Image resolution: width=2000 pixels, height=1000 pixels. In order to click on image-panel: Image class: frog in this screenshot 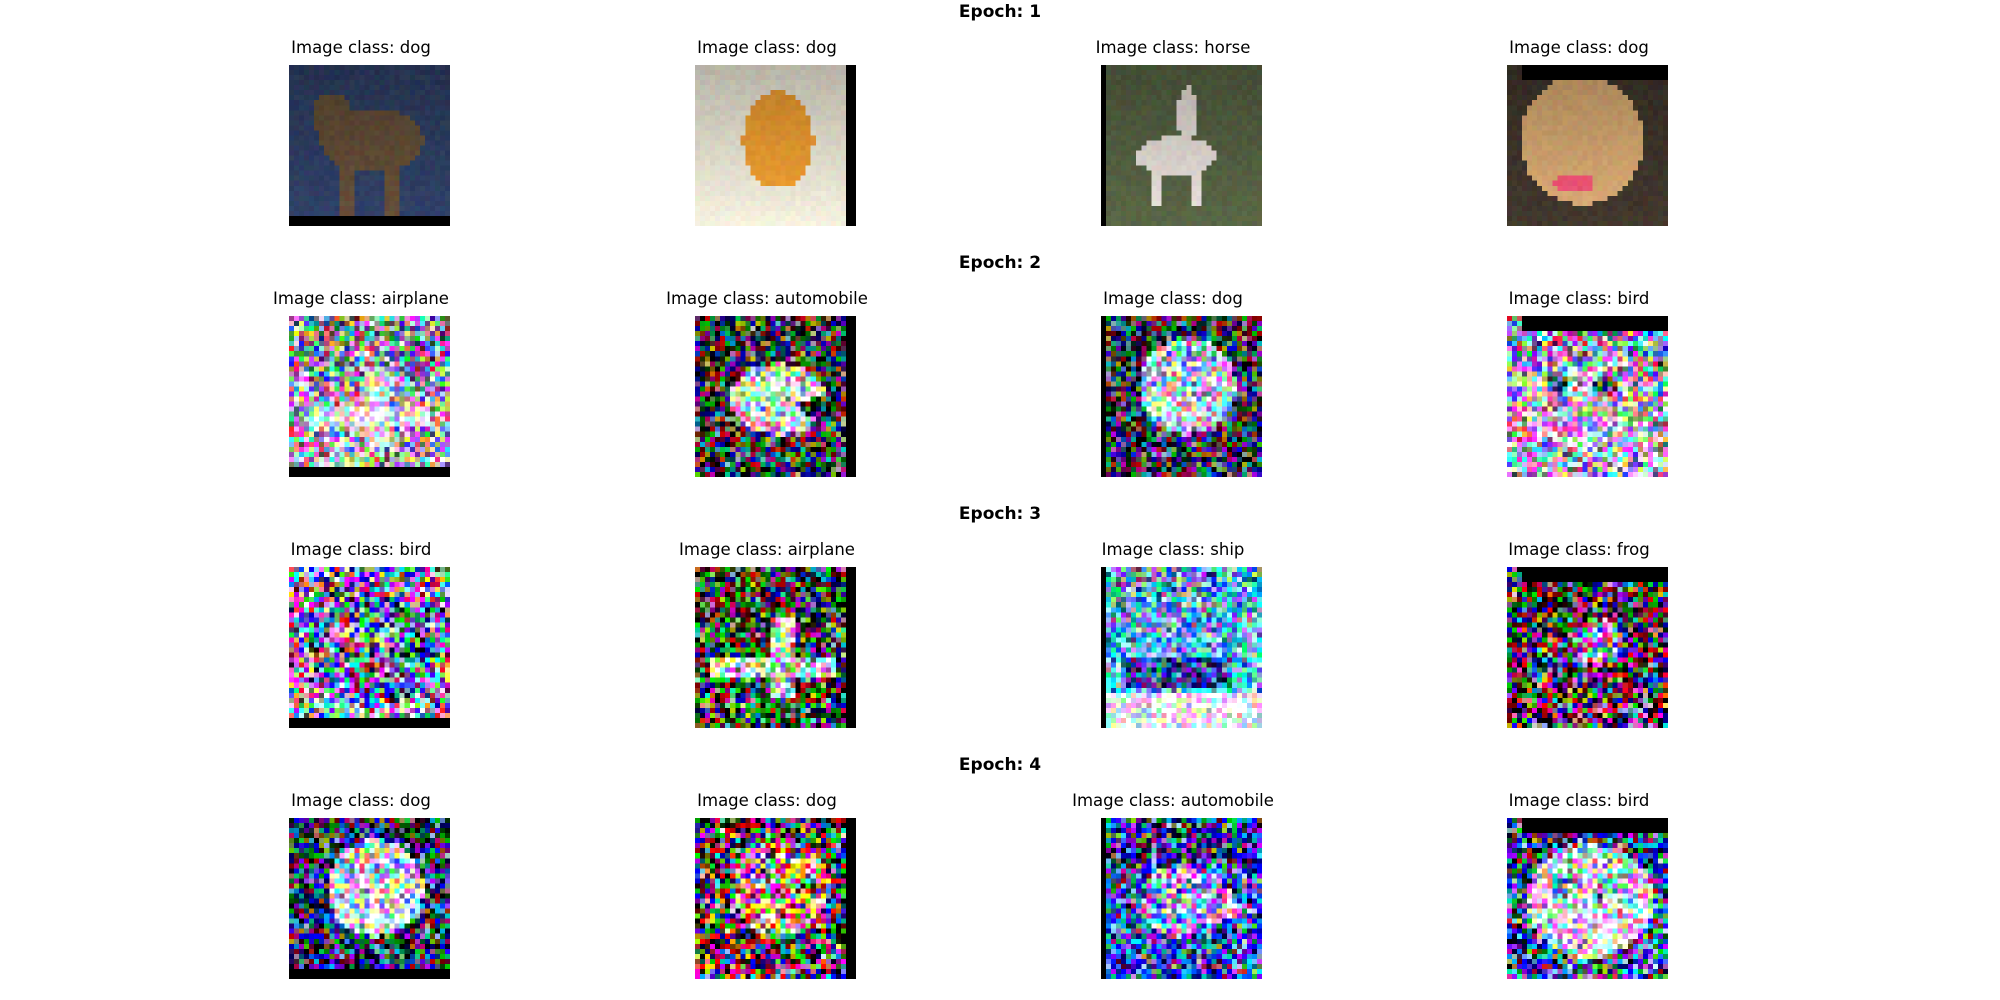, I will do `click(1579, 635)`.